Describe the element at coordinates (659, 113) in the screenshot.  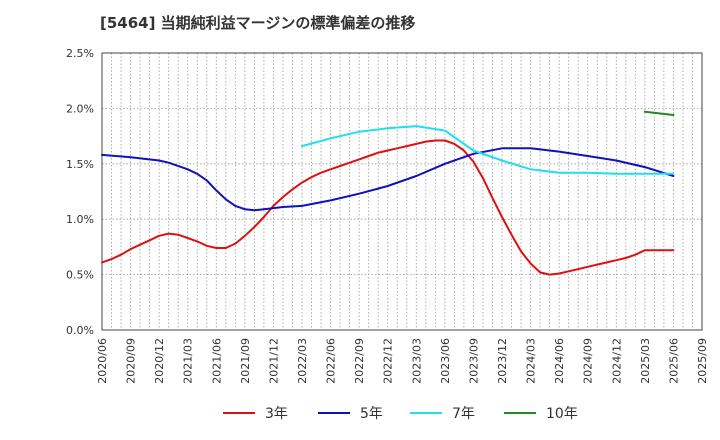
I see `series-line-10年` at that location.